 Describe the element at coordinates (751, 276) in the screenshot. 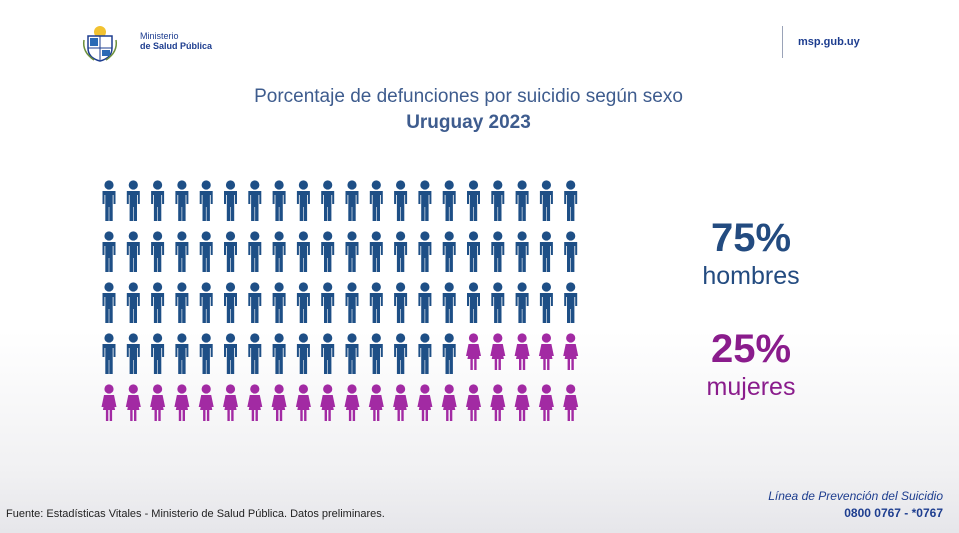

I see `hombres-label: hombres` at that location.